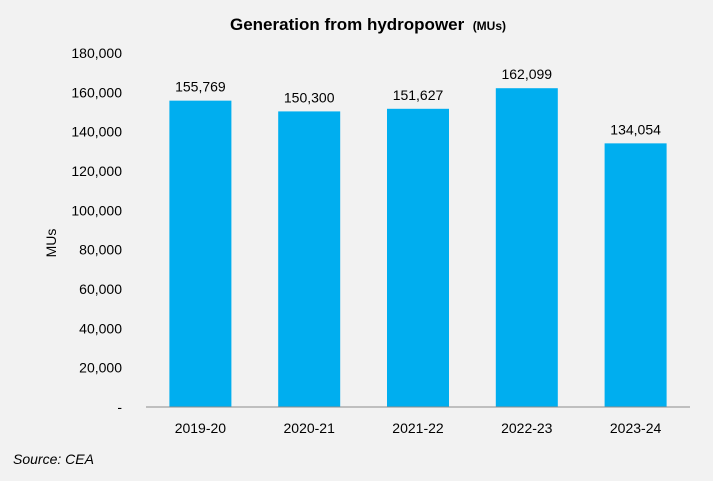 The height and width of the screenshot is (481, 713). I want to click on data-label-2019-20: 155,769, so click(200, 87).